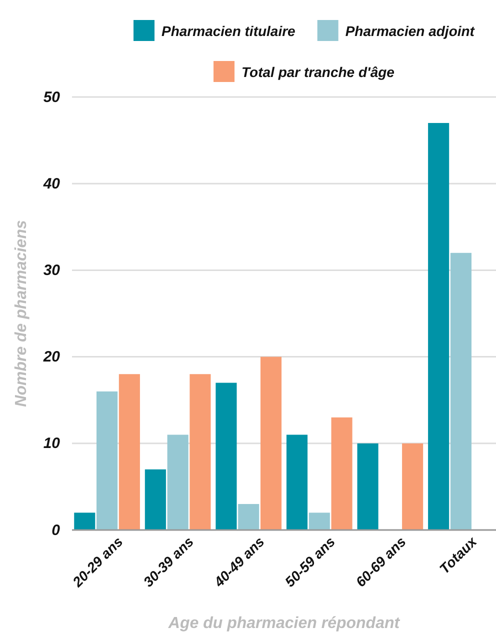 This screenshot has height=636, width=496. I want to click on y-tick-label: 20, so click(51, 357).